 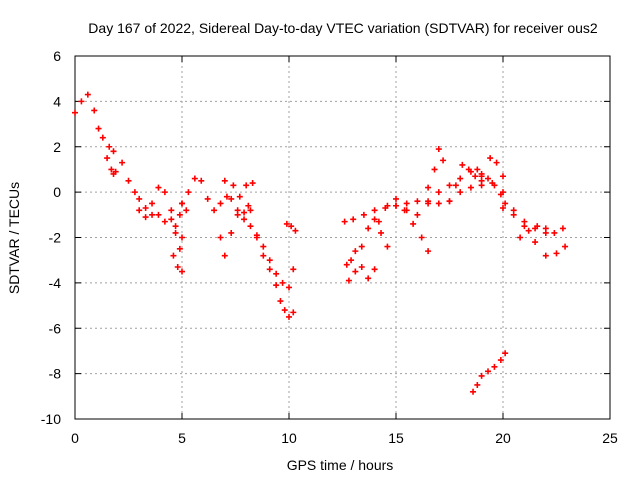 What do you see at coordinates (403, 225) in the screenshot?
I see `series-arc-n` at bounding box center [403, 225].